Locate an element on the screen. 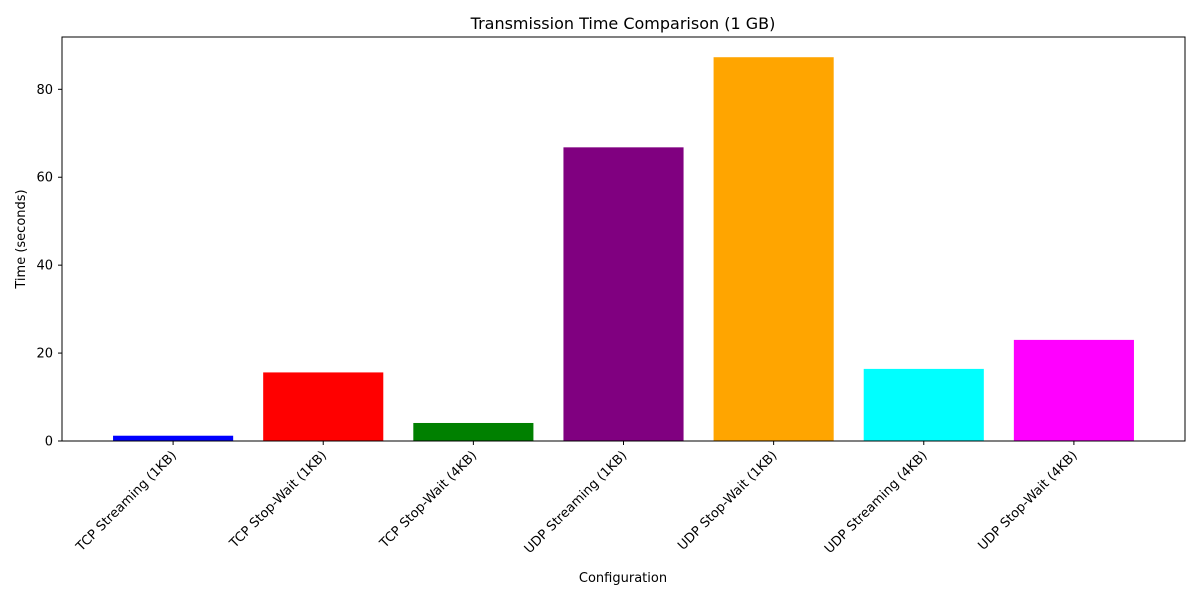  x-axis-label: Configuration is located at coordinates (623, 578).